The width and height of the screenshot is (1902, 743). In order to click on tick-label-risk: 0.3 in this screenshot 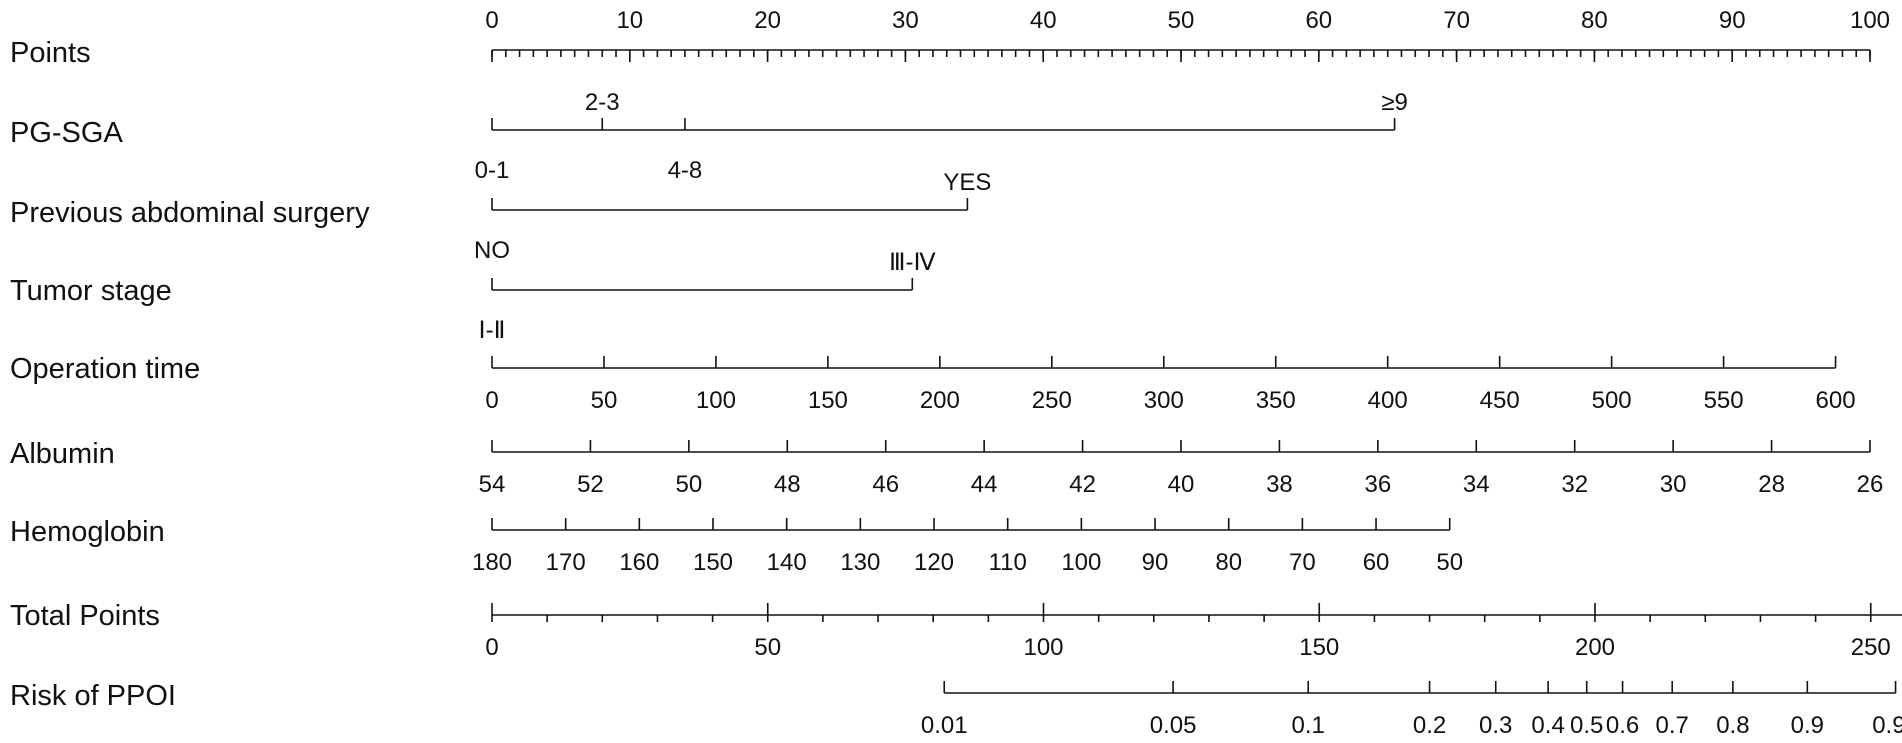, I will do `click(1495, 725)`.